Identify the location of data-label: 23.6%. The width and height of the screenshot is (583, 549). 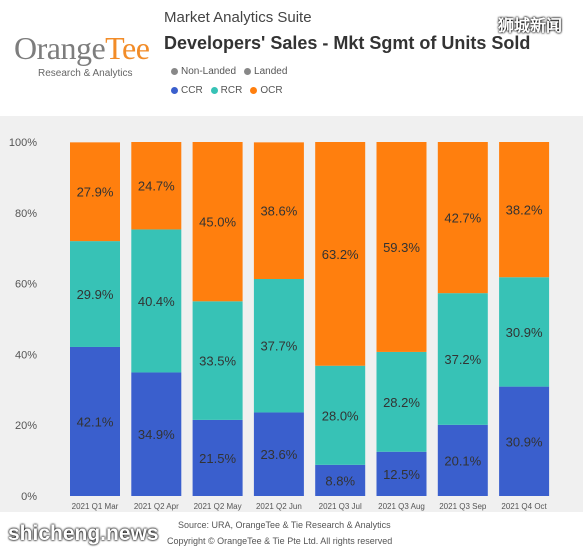
(278, 454).